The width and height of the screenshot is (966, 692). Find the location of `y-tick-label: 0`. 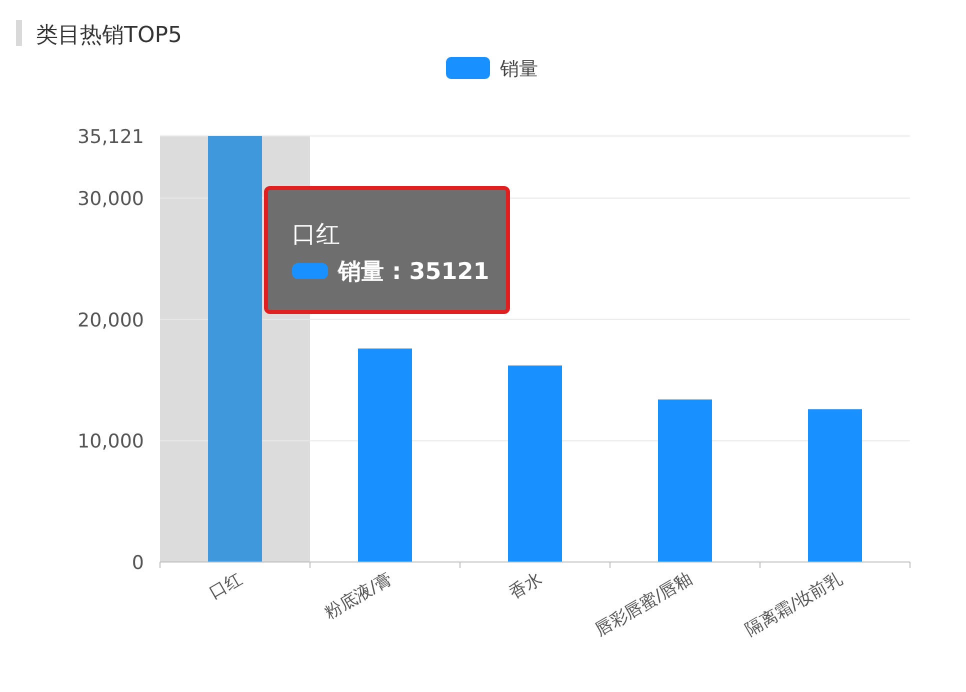

y-tick-label: 0 is located at coordinates (138, 563).